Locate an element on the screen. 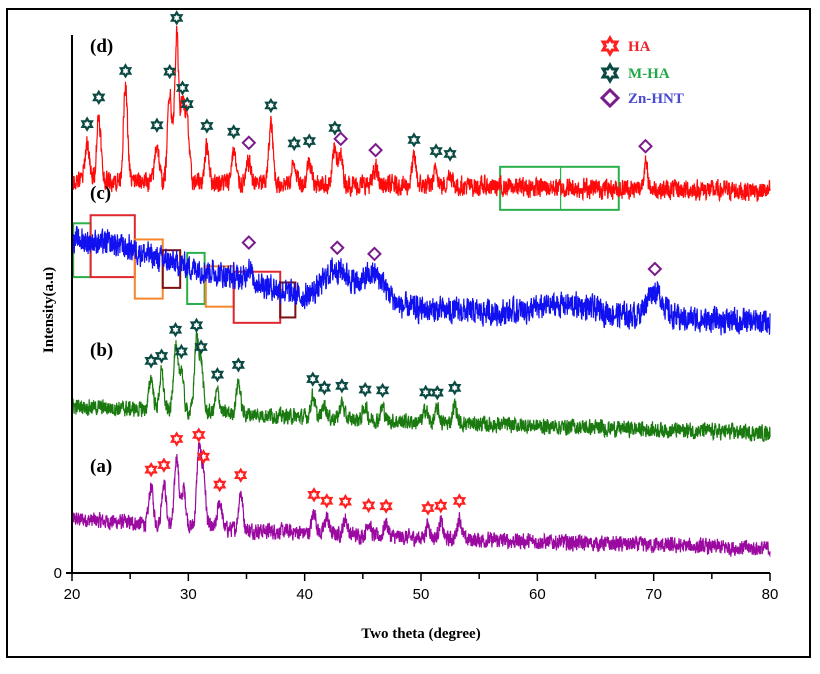  panel-labels: (a) (b) (c) (d) is located at coordinates (101, 256).